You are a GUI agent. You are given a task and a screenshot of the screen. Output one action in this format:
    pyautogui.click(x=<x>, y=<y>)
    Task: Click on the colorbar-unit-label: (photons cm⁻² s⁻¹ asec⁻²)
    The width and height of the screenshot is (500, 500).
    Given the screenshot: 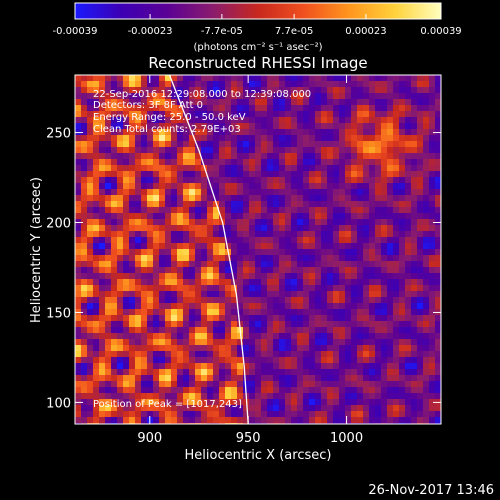 What is the action you would take?
    pyautogui.click(x=257, y=47)
    